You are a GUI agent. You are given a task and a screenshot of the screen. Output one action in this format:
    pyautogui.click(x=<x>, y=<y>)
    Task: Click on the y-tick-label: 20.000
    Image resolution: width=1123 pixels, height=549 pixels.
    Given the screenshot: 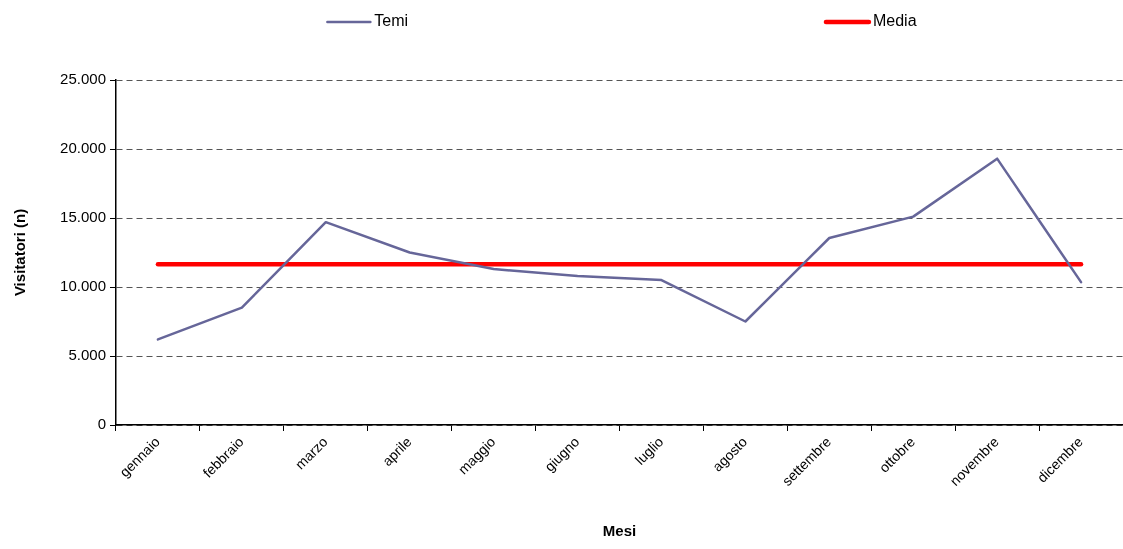 What is the action you would take?
    pyautogui.click(x=83, y=148)
    